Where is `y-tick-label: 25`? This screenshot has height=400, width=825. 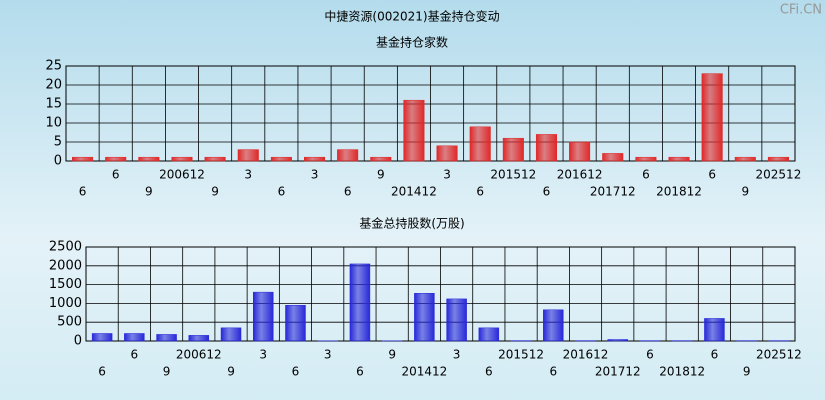
y-tick-label: 25 is located at coordinates (53, 66).